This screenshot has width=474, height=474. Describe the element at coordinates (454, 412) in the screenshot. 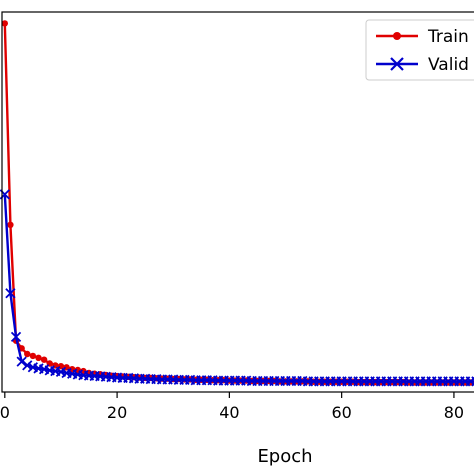

I see `x-tick-label: 80` at that location.